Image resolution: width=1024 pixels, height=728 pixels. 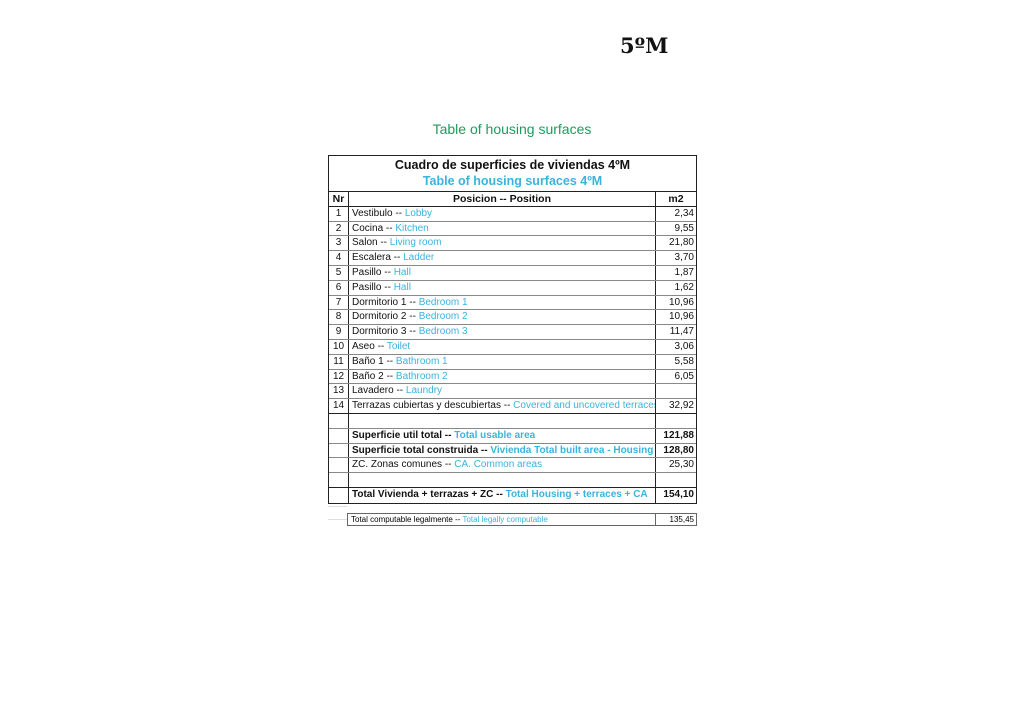 I want to click on table-row: 8 Dormitorio 2 -- Bedroom 2 10,96, so click(x=512, y=318).